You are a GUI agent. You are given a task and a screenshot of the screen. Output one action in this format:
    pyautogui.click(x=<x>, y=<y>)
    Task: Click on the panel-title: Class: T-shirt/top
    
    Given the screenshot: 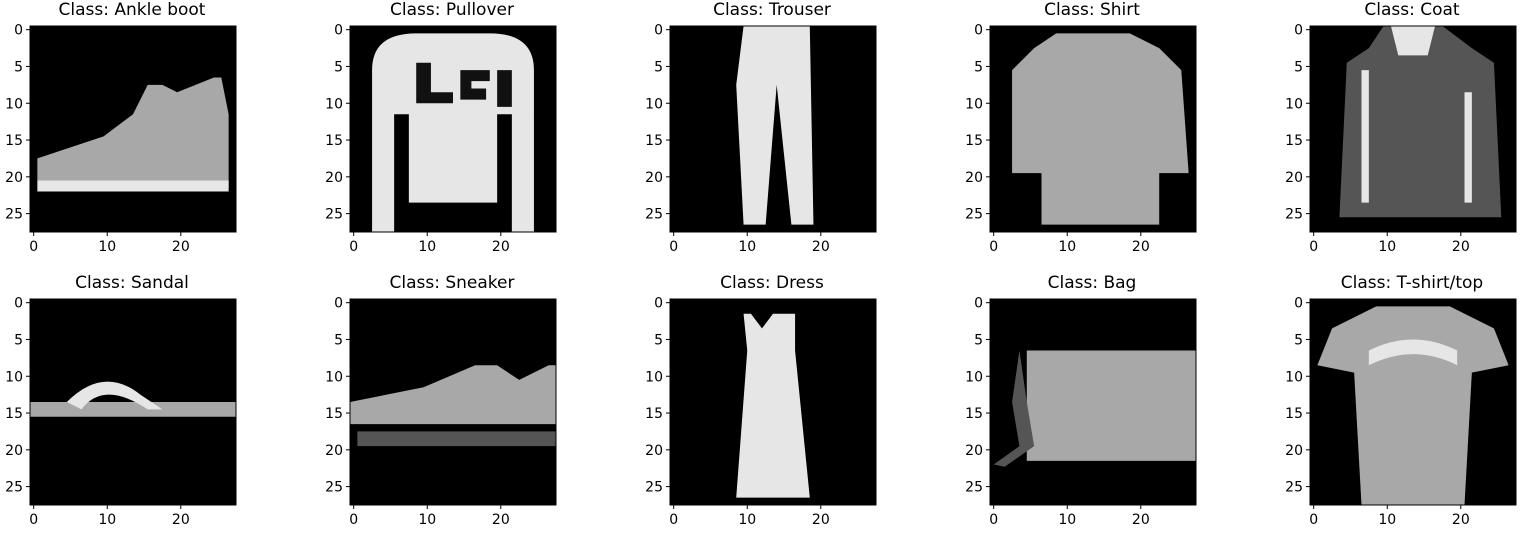 What is the action you would take?
    pyautogui.click(x=1412, y=283)
    